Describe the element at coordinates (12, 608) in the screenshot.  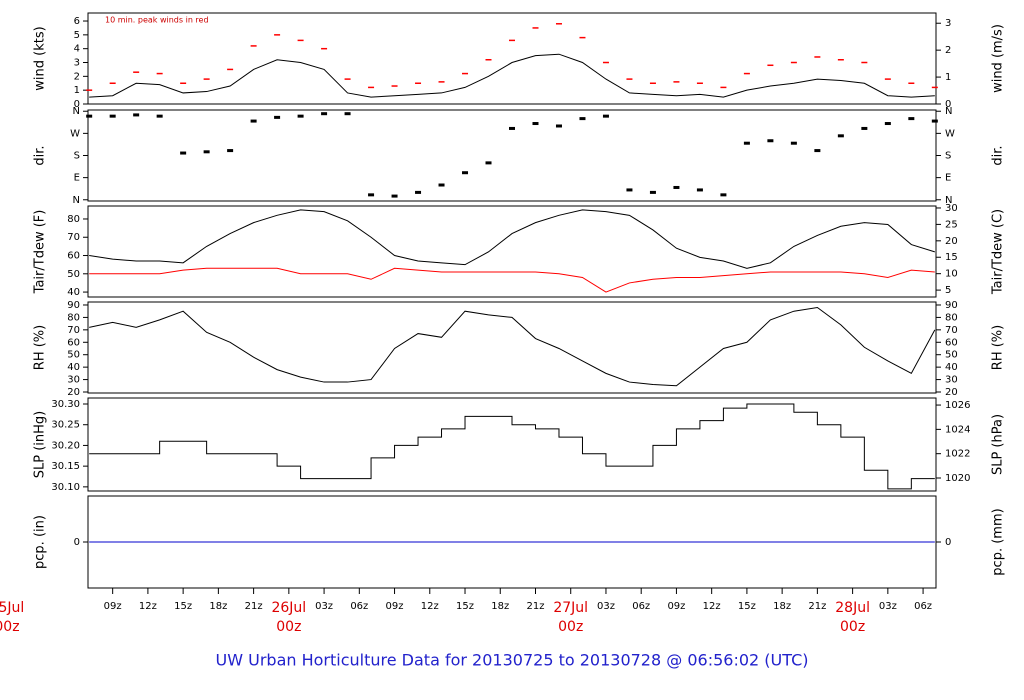
I see `date-label: 25Jul` at that location.